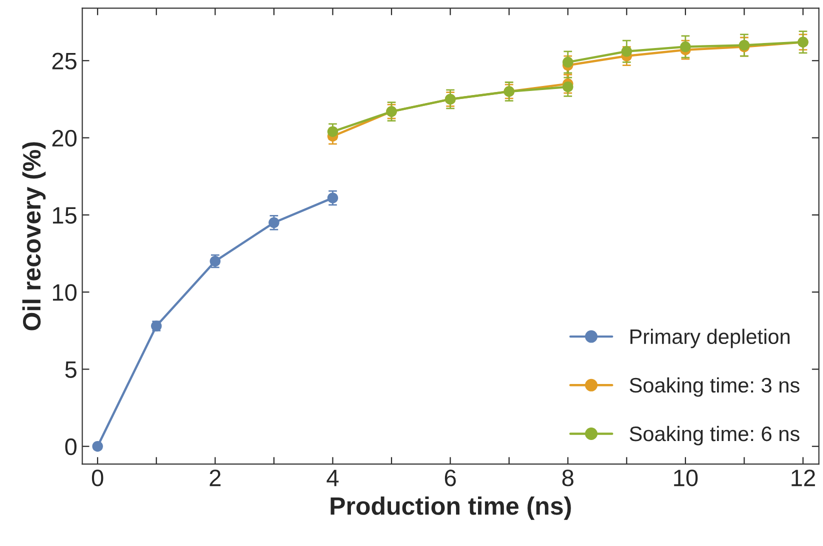 The image size is (823, 546). What do you see at coordinates (710, 338) in the screenshot?
I see `legend-label: Primary depletion` at bounding box center [710, 338].